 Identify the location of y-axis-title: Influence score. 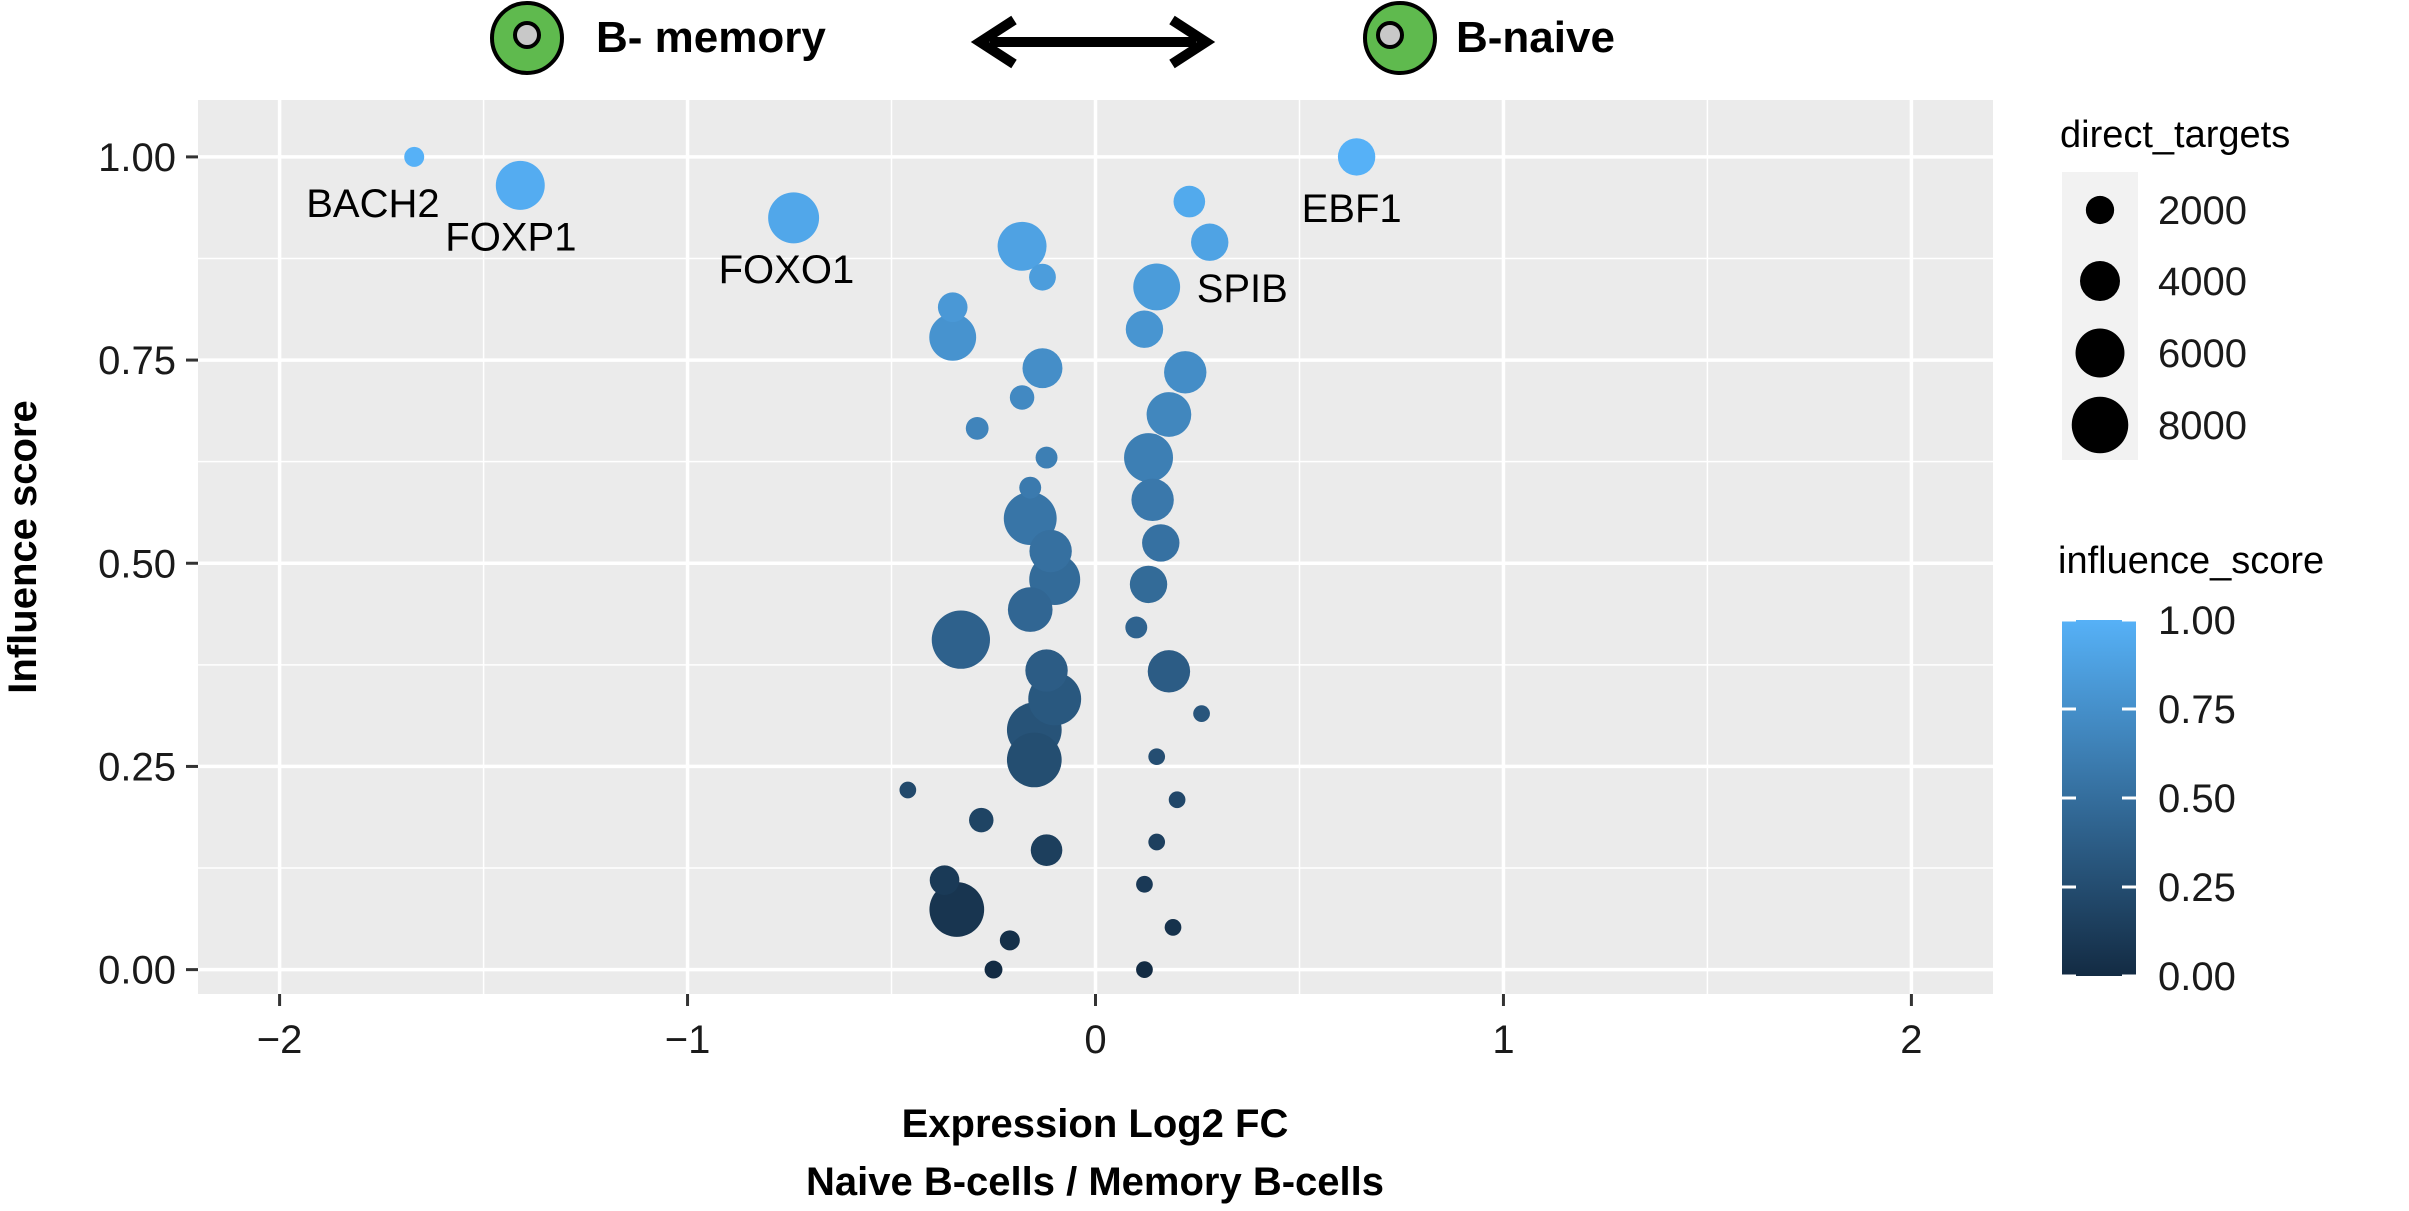
(23, 546).